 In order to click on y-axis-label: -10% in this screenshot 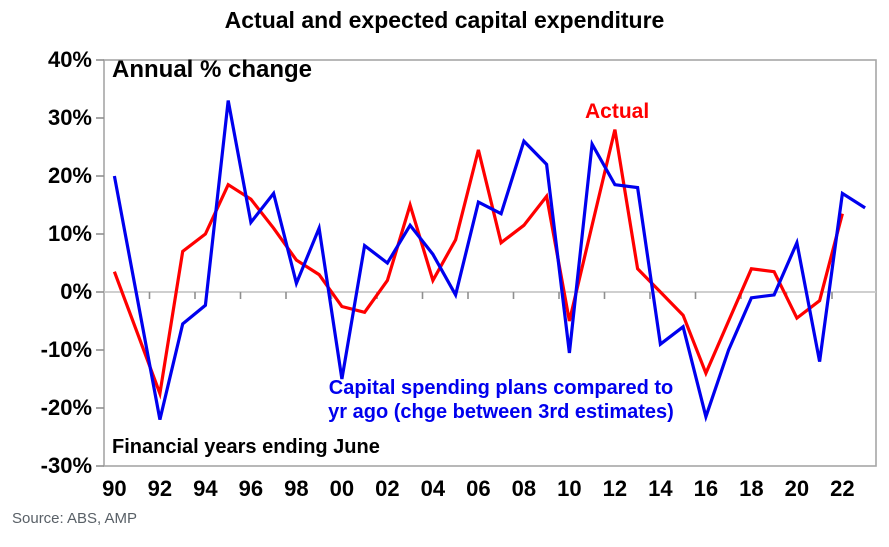, I will do `click(66, 349)`.